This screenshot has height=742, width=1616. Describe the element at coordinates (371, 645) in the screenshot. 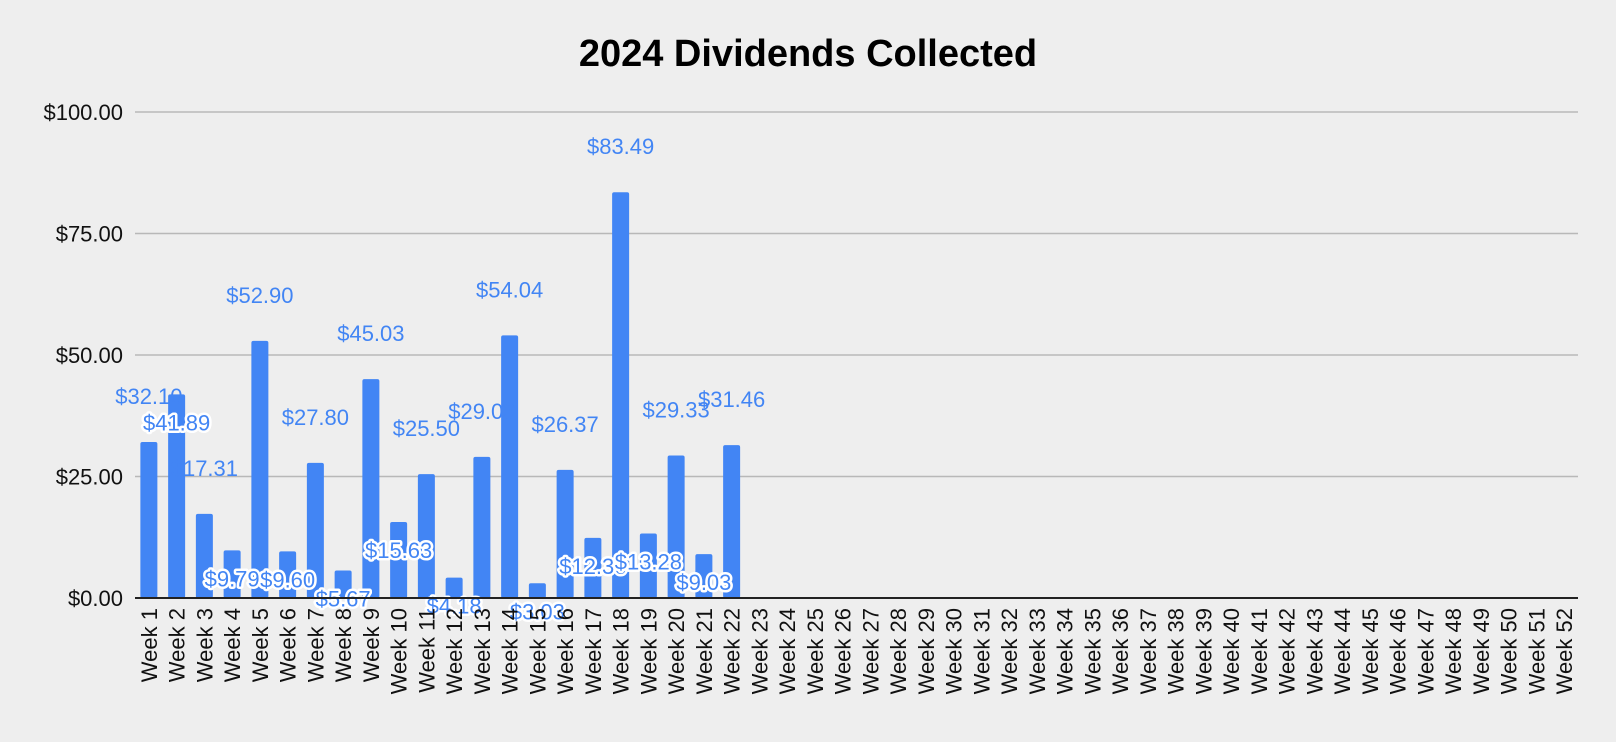

I see `x-tick-label: Week 9` at that location.